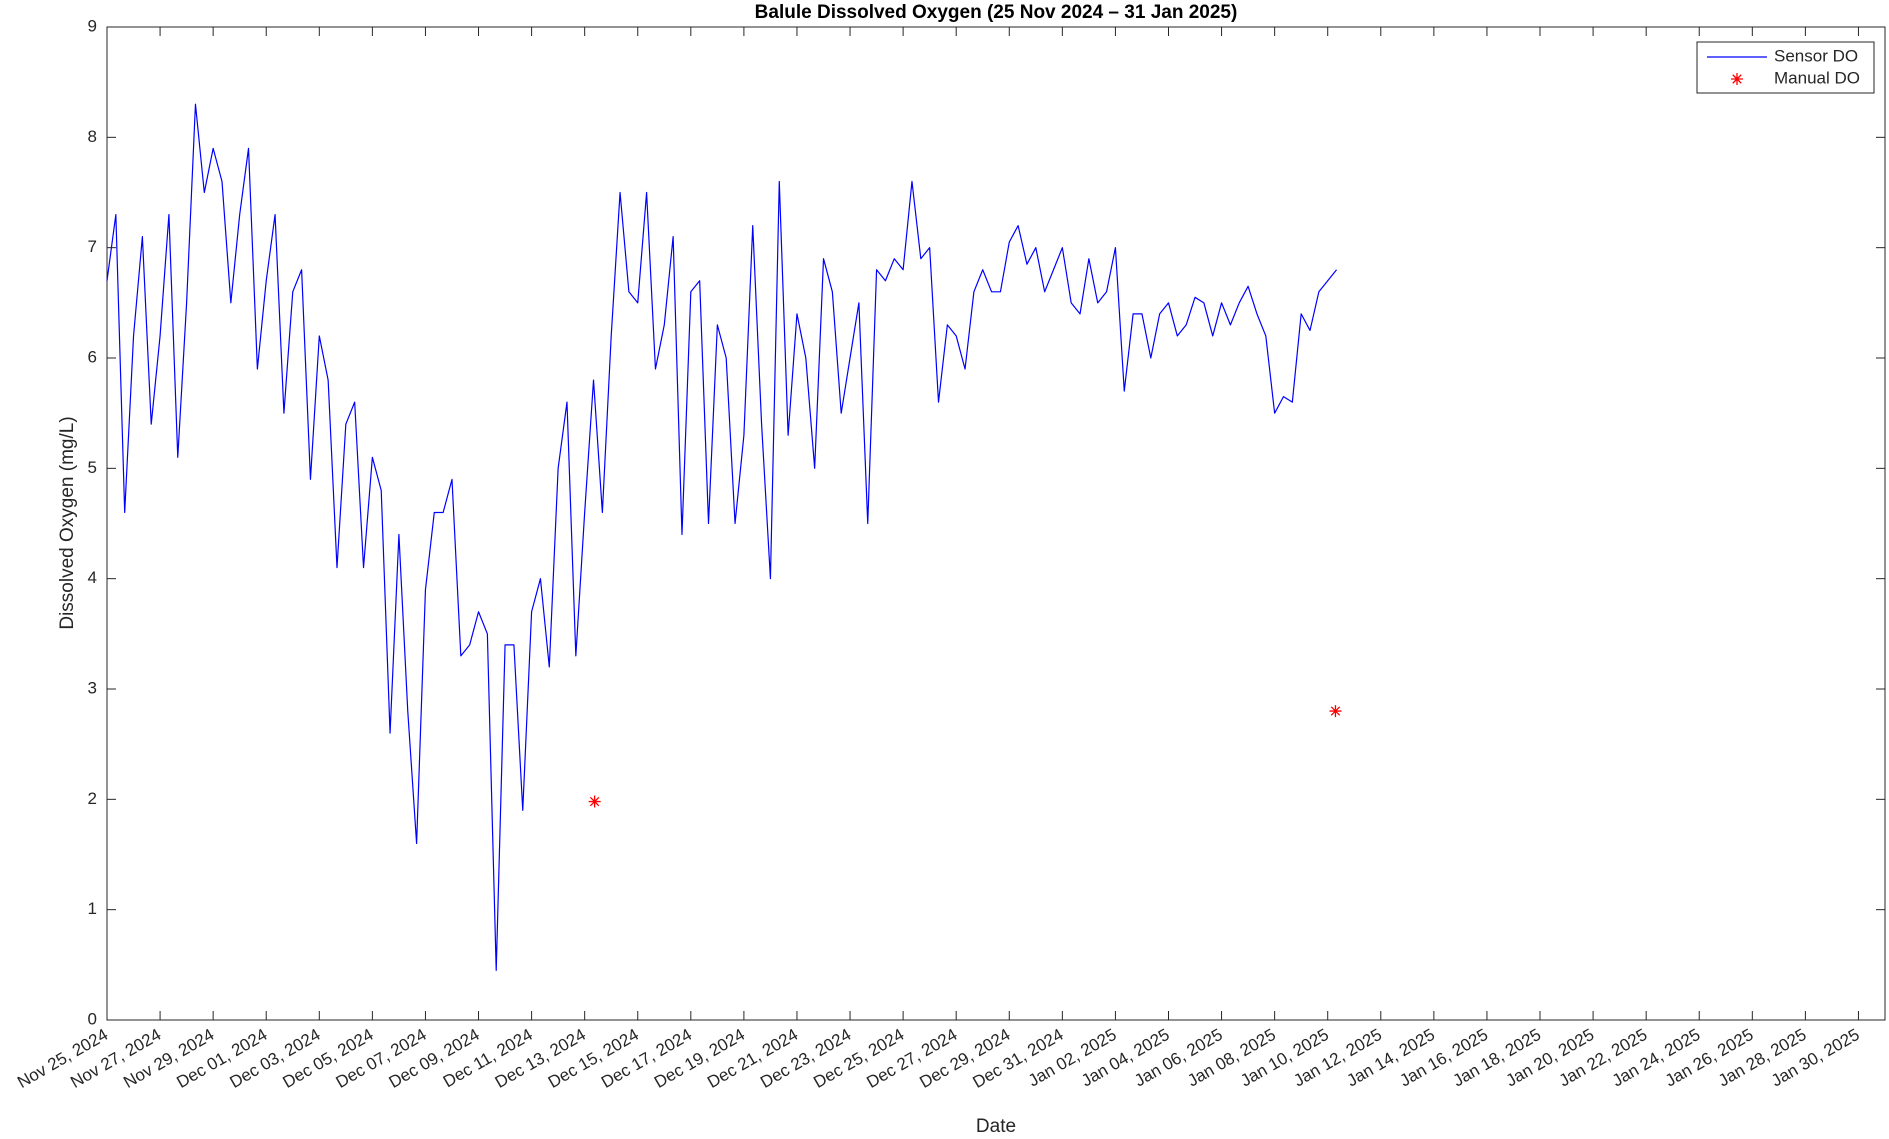 The image size is (1889, 1139). I want to click on y-axis-label: Dissolved Oxygen (mg/L), so click(67, 522).